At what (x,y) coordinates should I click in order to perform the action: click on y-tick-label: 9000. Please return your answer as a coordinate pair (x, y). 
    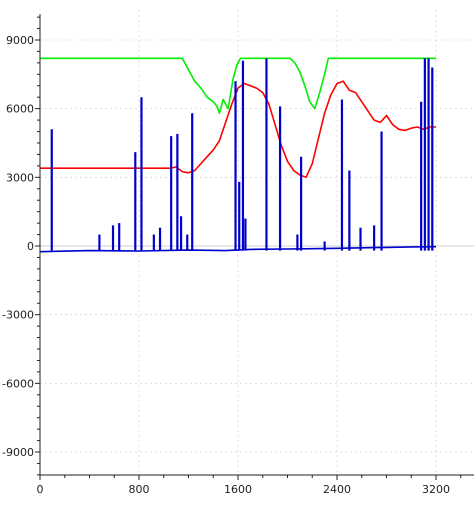
    Looking at the image, I should click on (20, 40).